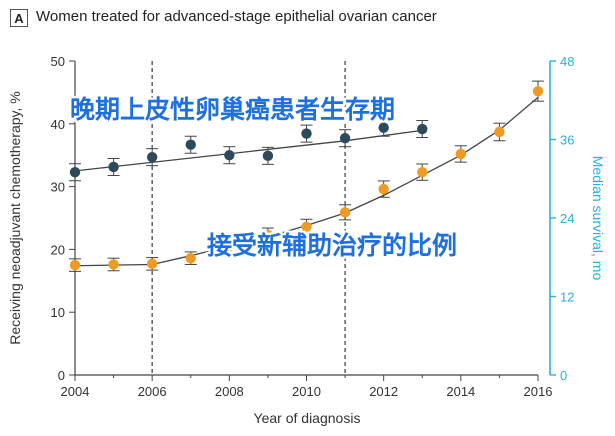 The image size is (615, 436). What do you see at coordinates (58, 124) in the screenshot?
I see `y-left-tick-label: 40` at bounding box center [58, 124].